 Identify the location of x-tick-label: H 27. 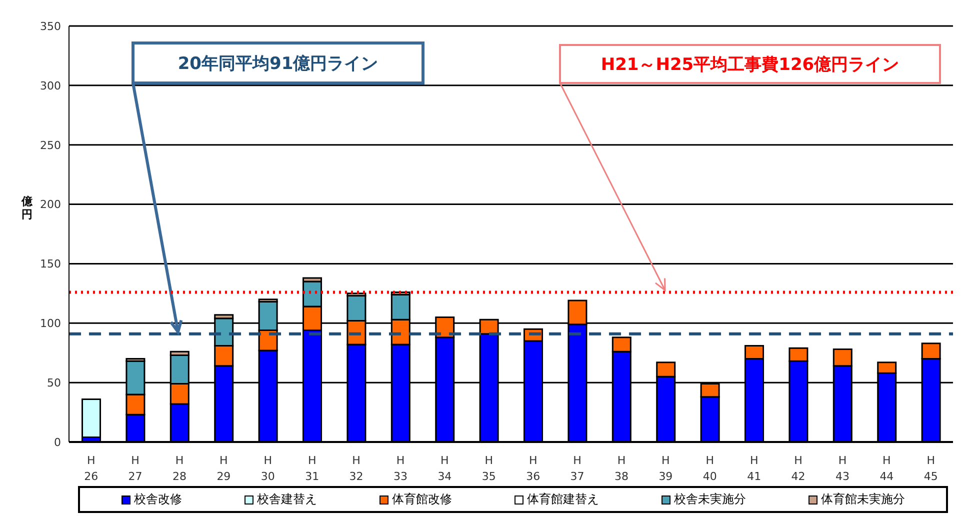
(135, 468).